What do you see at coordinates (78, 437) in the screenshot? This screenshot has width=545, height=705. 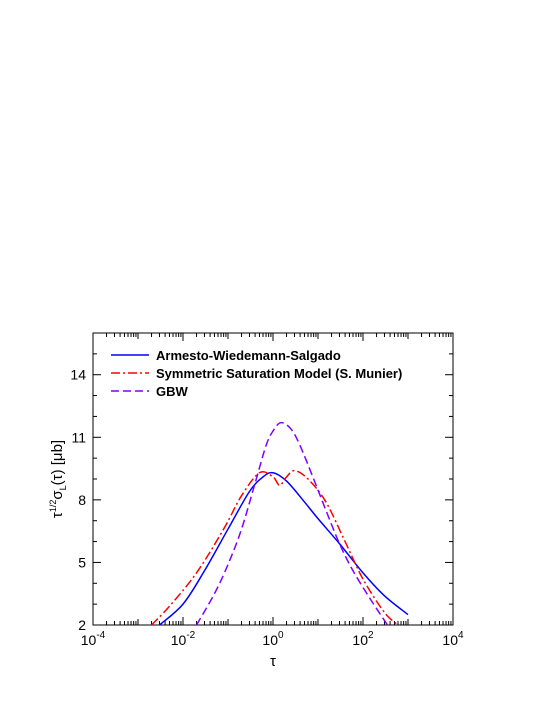 I see `y-tick-label: 11` at bounding box center [78, 437].